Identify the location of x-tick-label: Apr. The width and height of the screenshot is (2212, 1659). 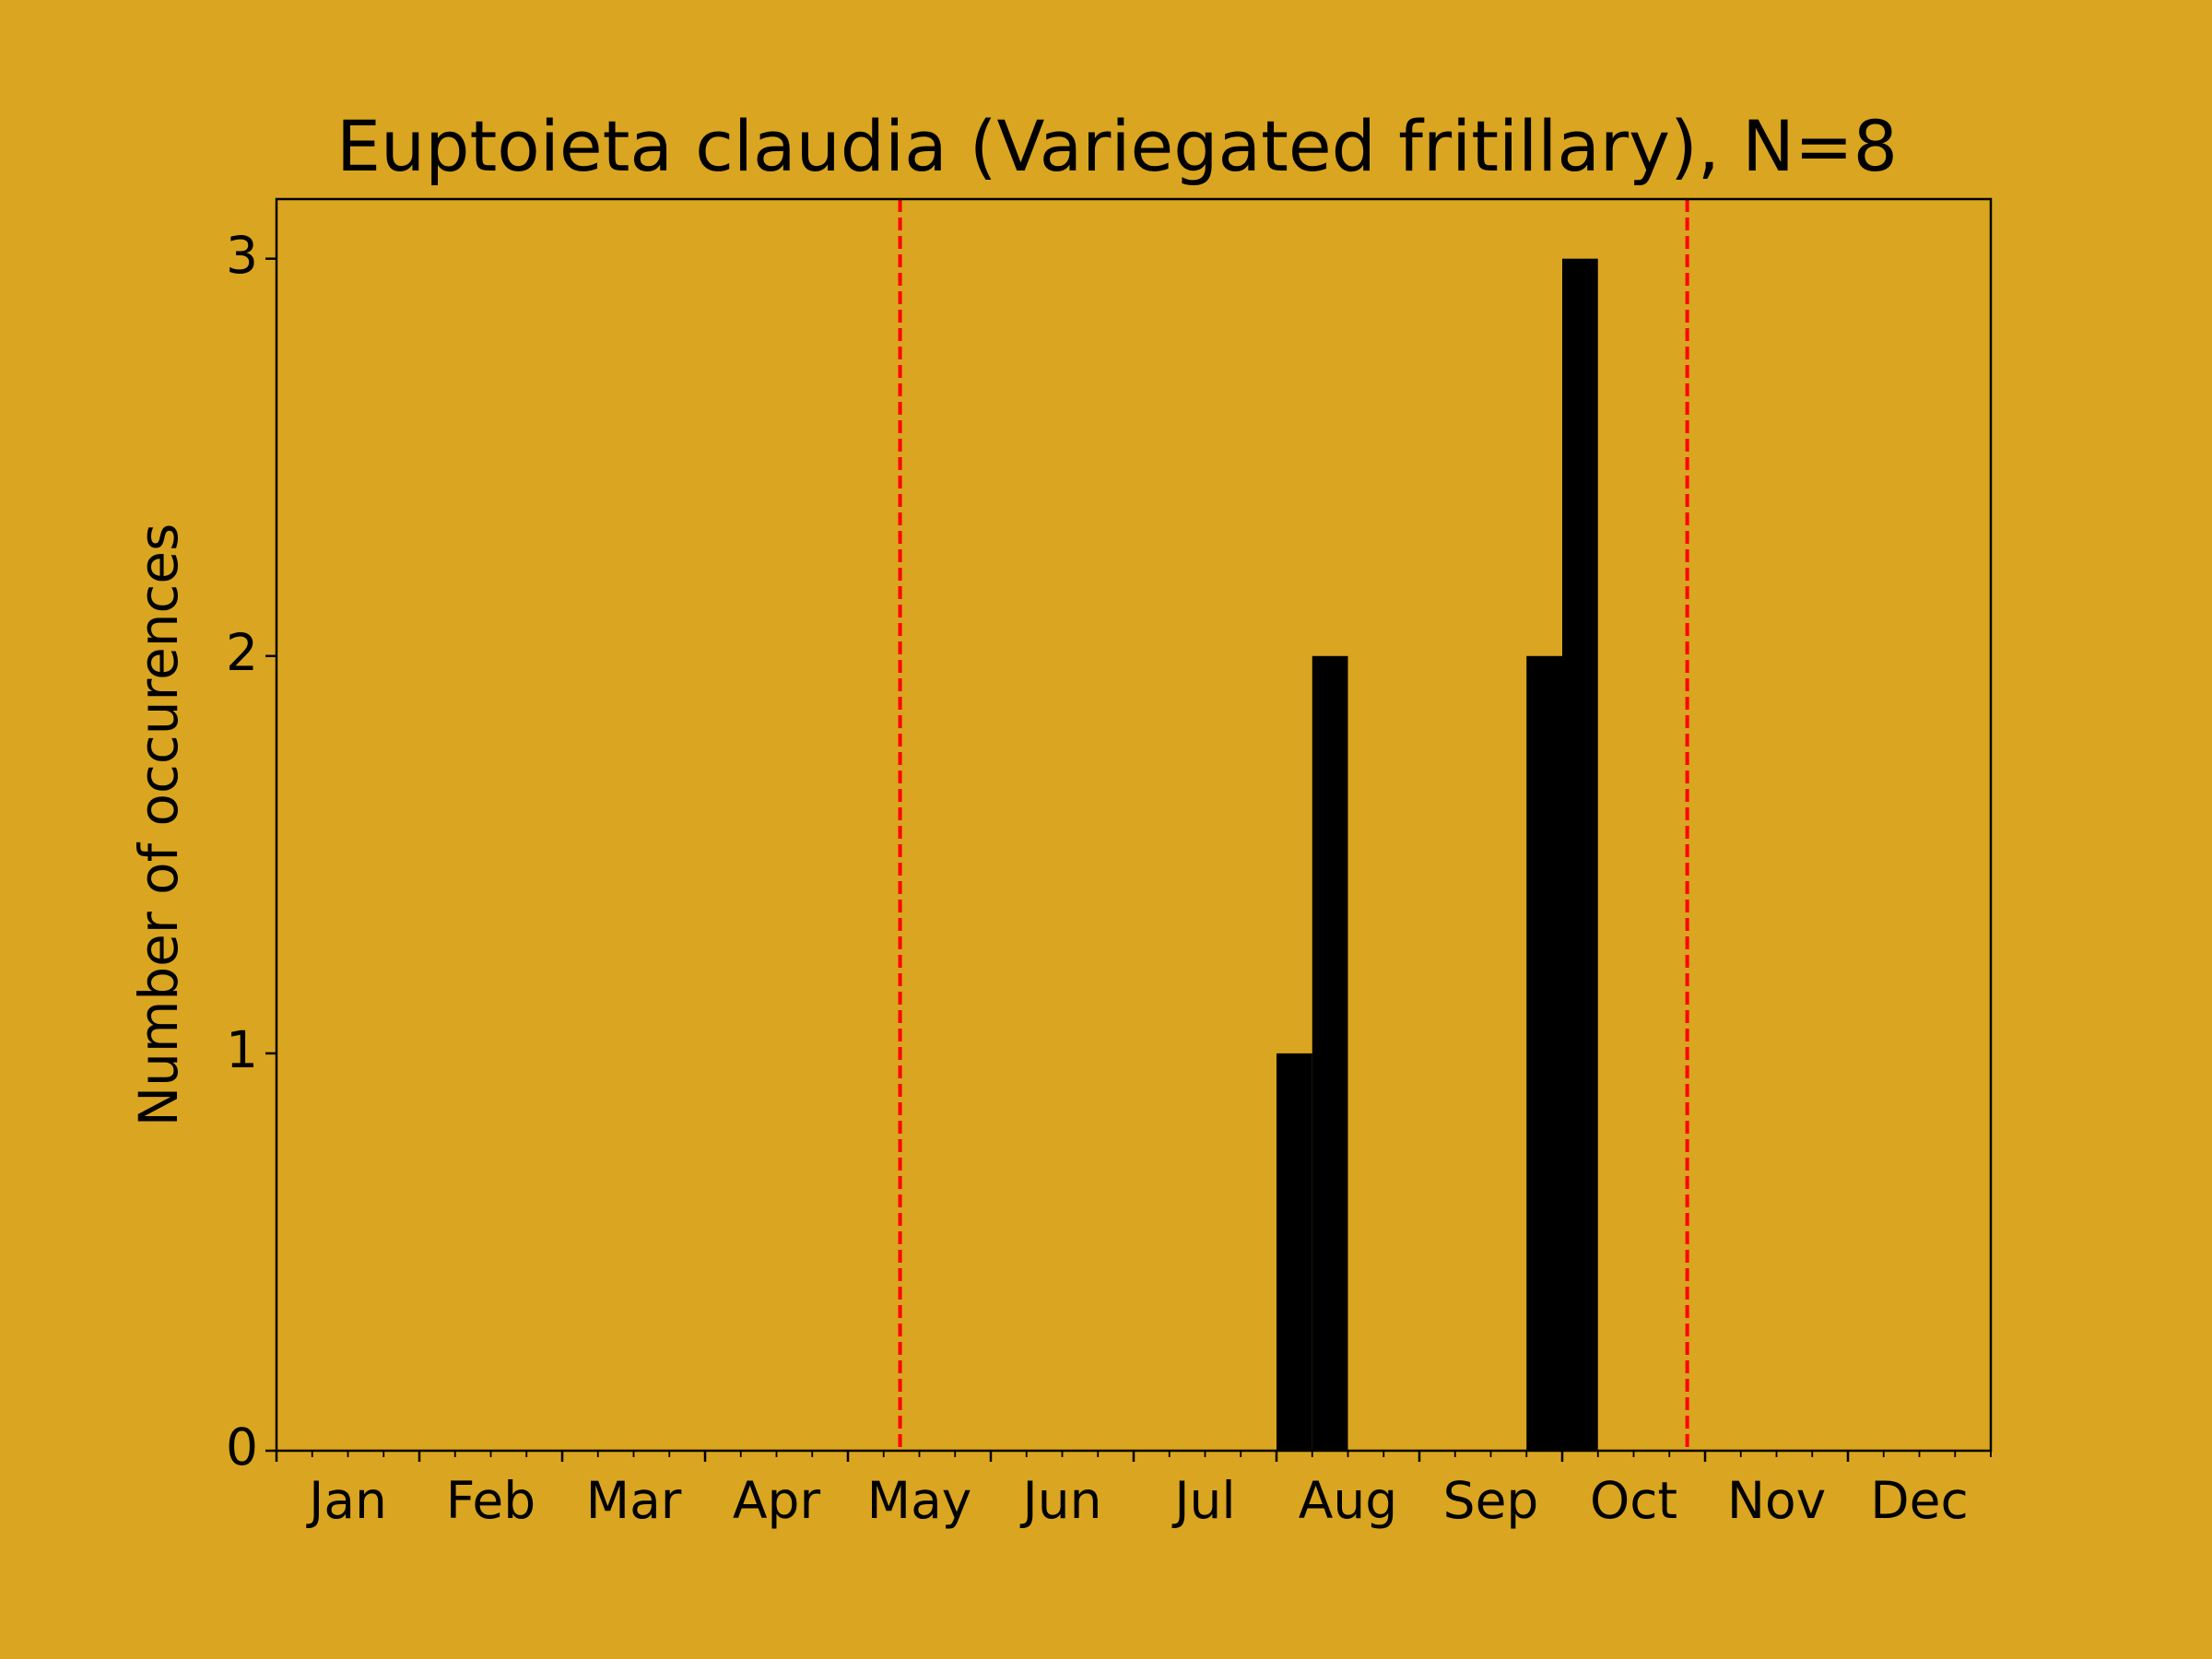
(777, 1500).